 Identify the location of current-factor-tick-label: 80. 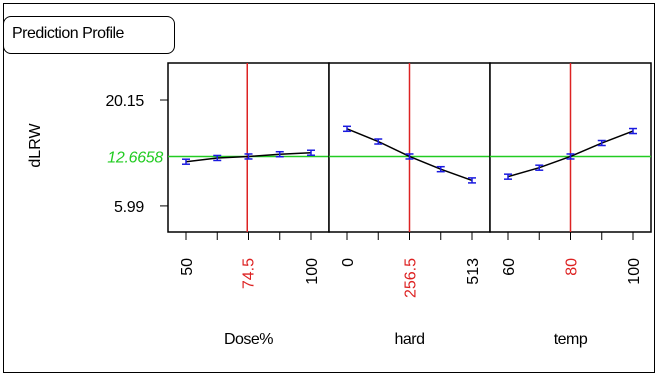
(572, 267).